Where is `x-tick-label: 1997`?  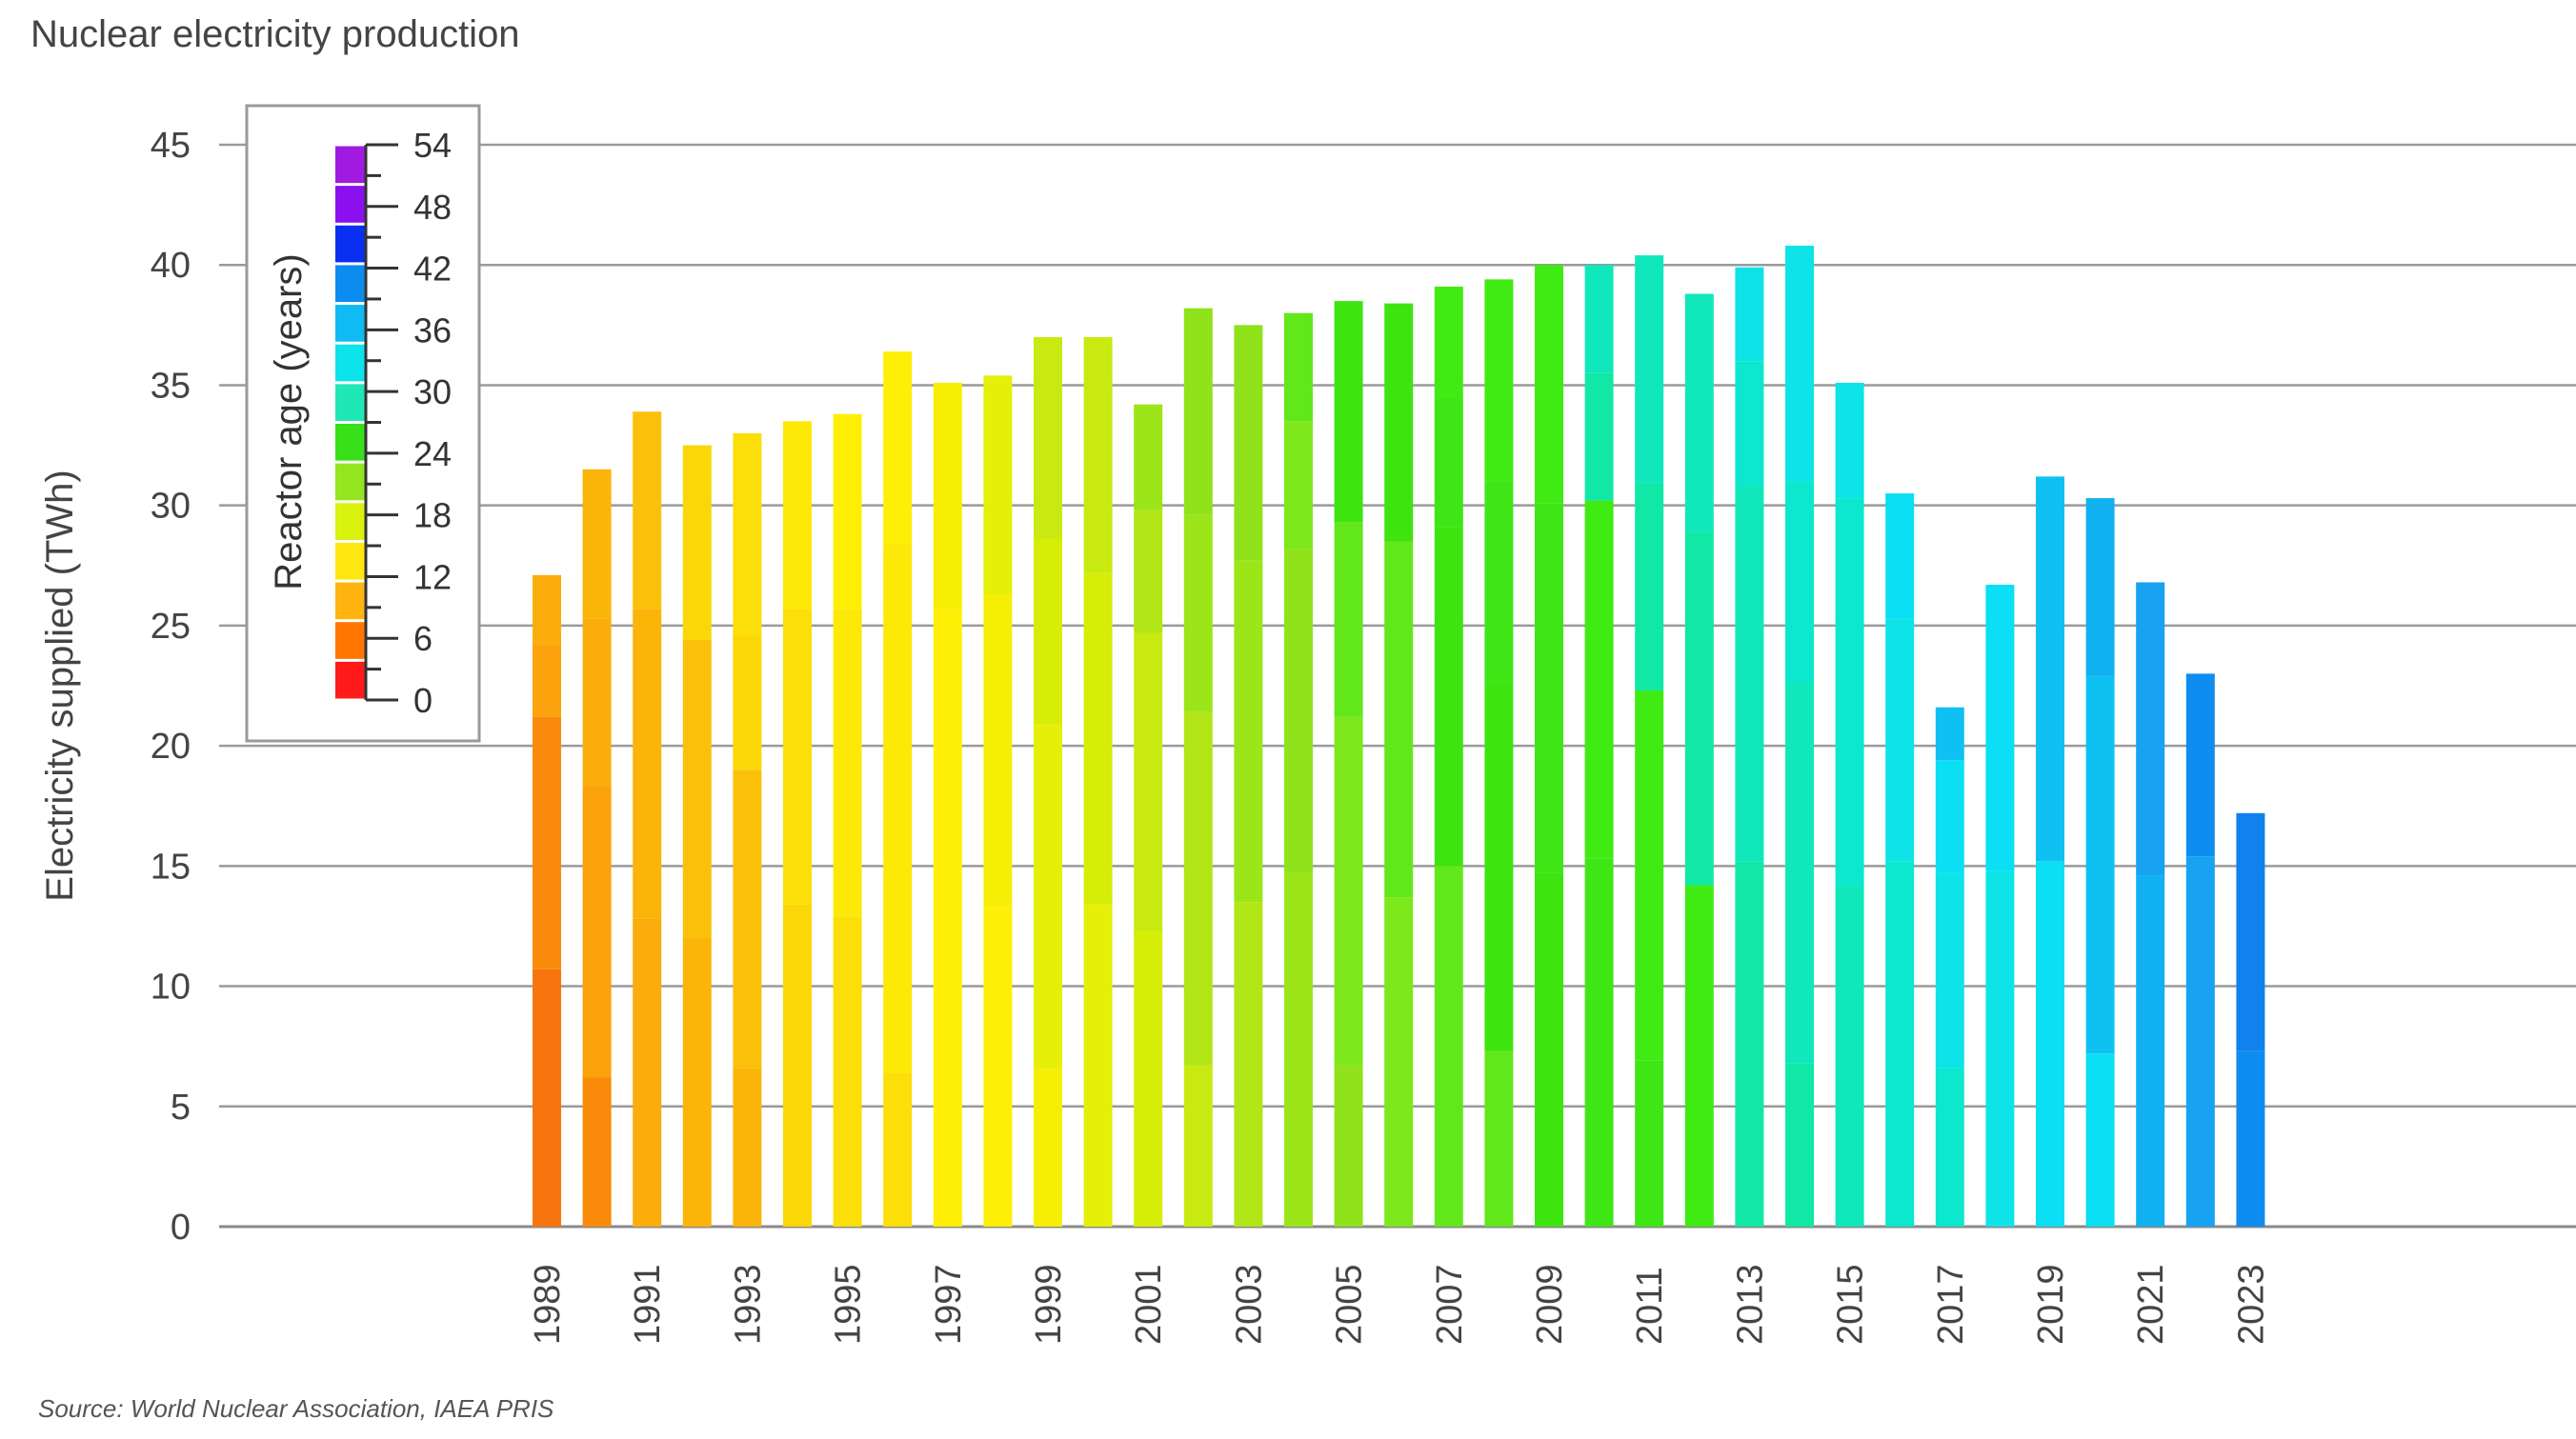 x-tick-label: 1997 is located at coordinates (949, 1304).